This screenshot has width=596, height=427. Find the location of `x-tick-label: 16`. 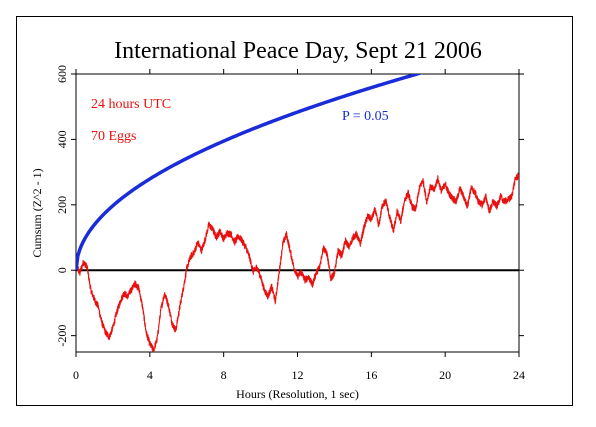

x-tick-label: 16 is located at coordinates (371, 375).